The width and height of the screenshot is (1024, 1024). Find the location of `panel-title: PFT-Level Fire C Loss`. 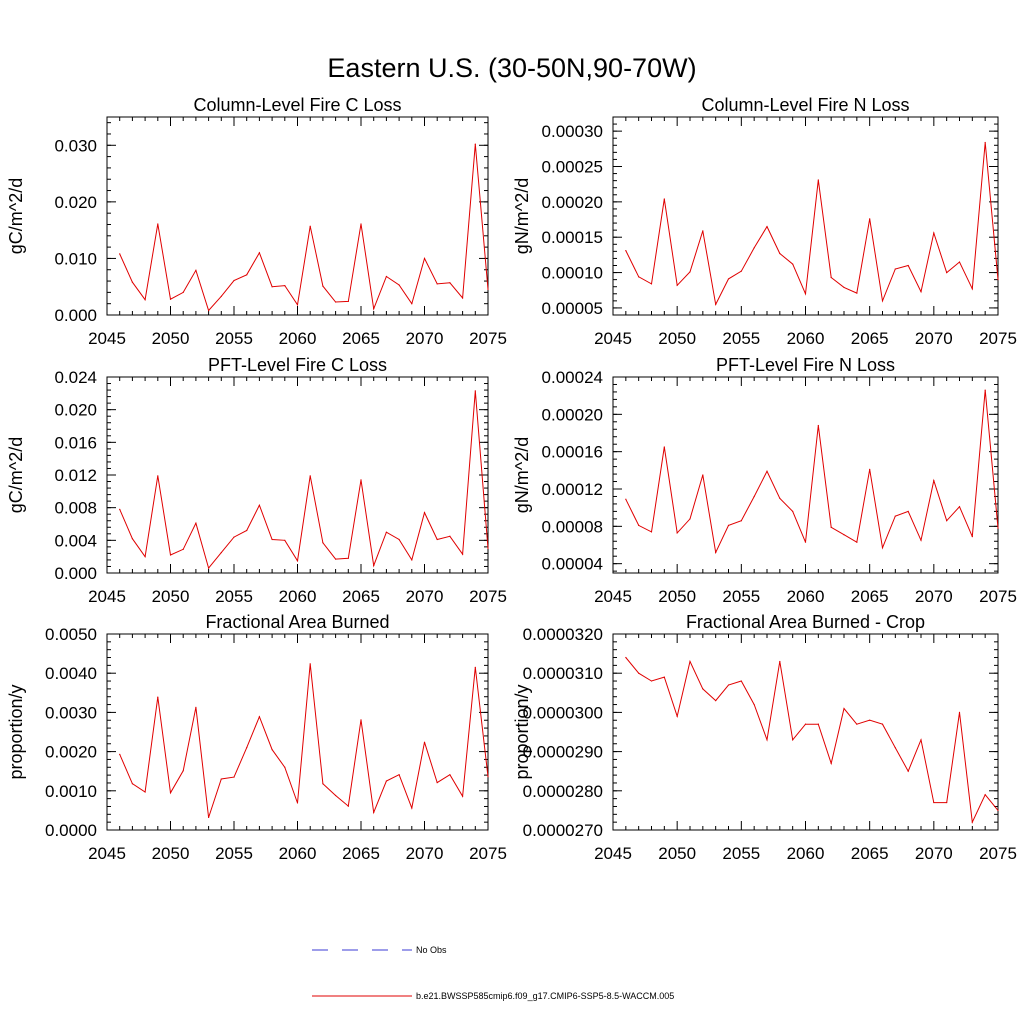

panel-title: PFT-Level Fire C Loss is located at coordinates (297, 365).